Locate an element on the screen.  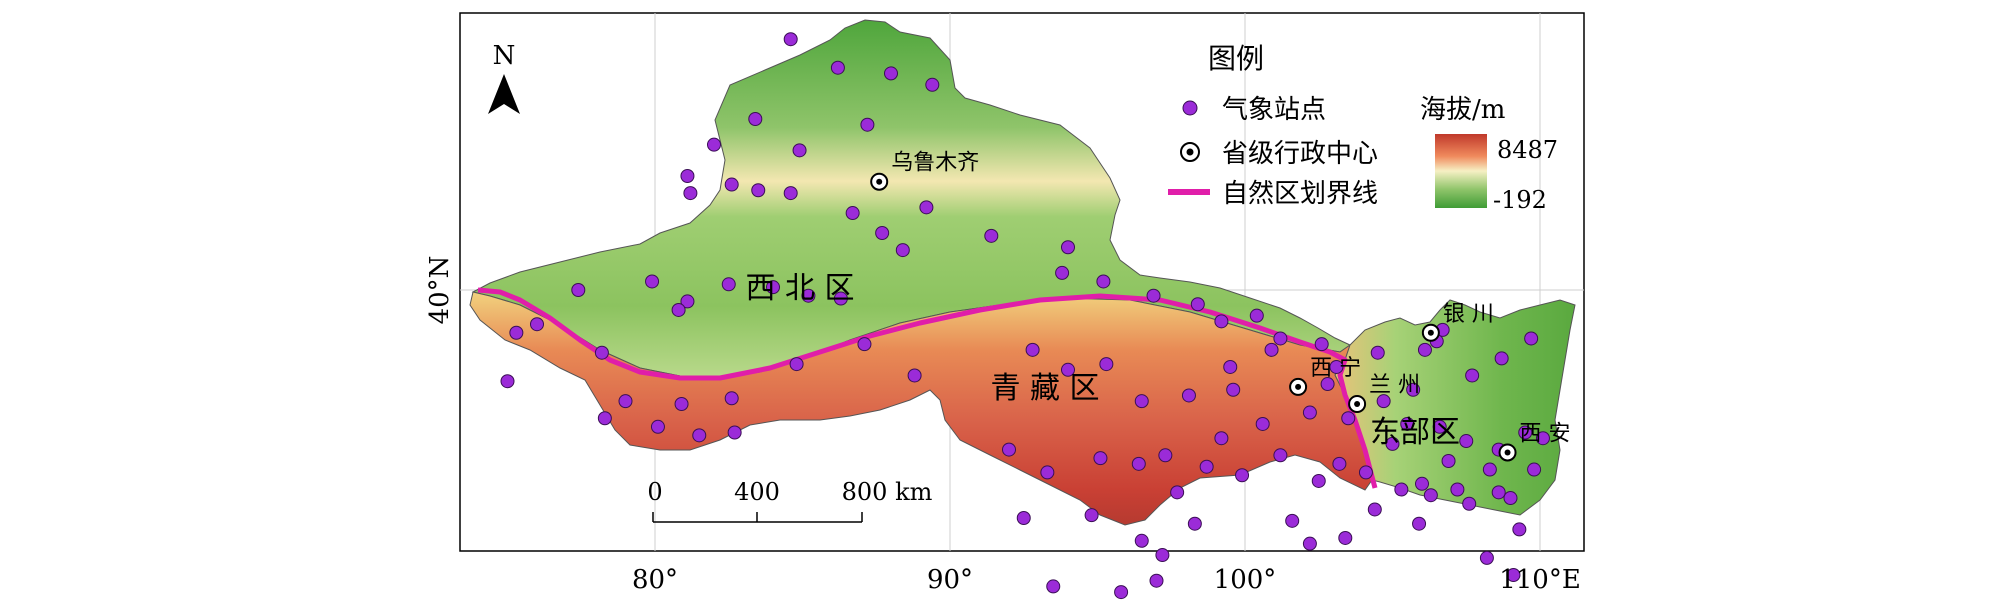
elevation-colorbar is located at coordinates (1461, 171).